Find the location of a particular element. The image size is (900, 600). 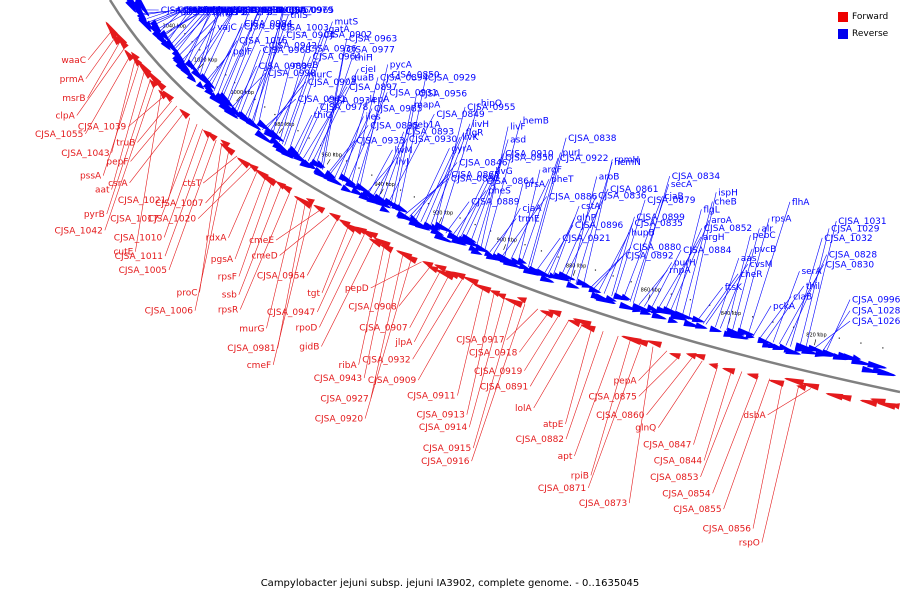

tick-label: 960 kbp is located at coordinates (332, 156).